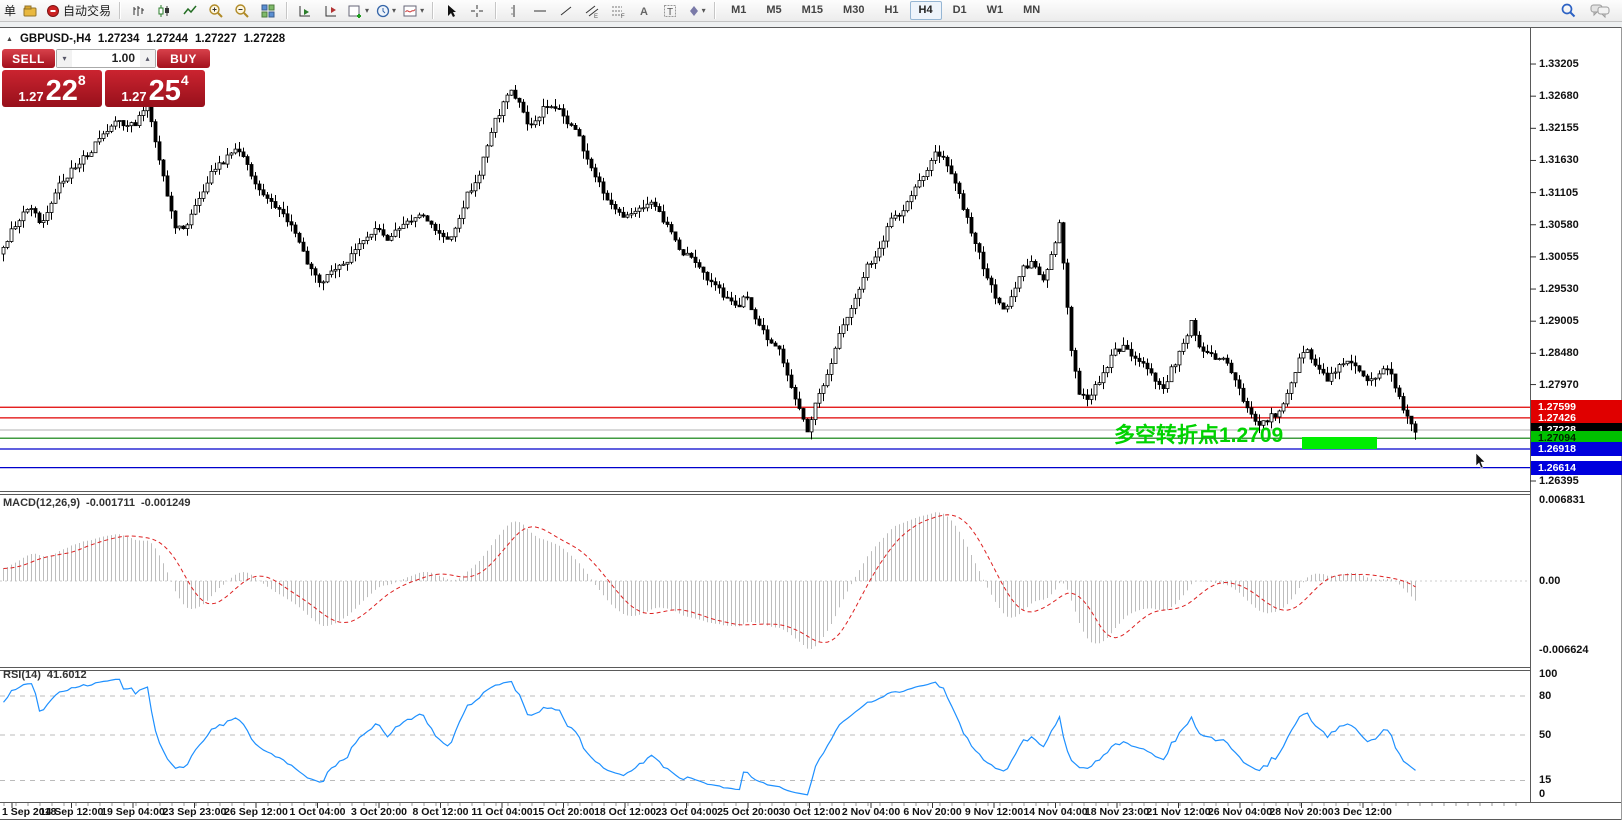  What do you see at coordinates (1199, 435) in the screenshot?
I see `pivot-annotation-text: 多空转折点1.2709` at bounding box center [1199, 435].